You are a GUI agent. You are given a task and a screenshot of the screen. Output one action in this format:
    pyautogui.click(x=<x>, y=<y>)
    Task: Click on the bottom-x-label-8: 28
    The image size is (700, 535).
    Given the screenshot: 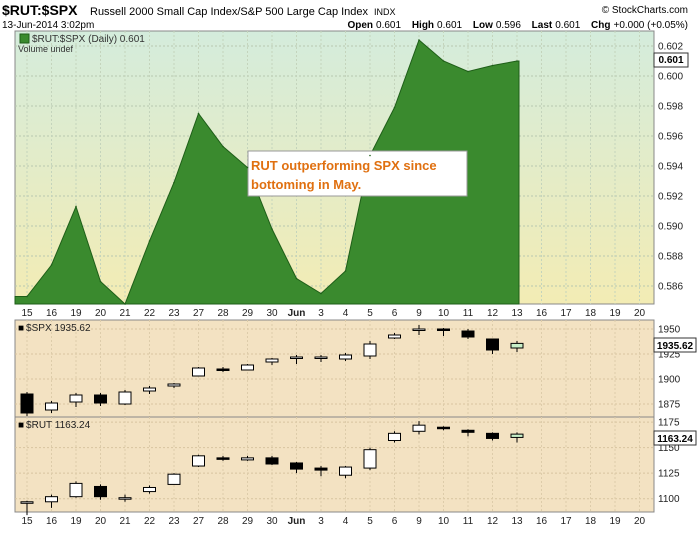 What is the action you would take?
    pyautogui.click(x=223, y=521)
    